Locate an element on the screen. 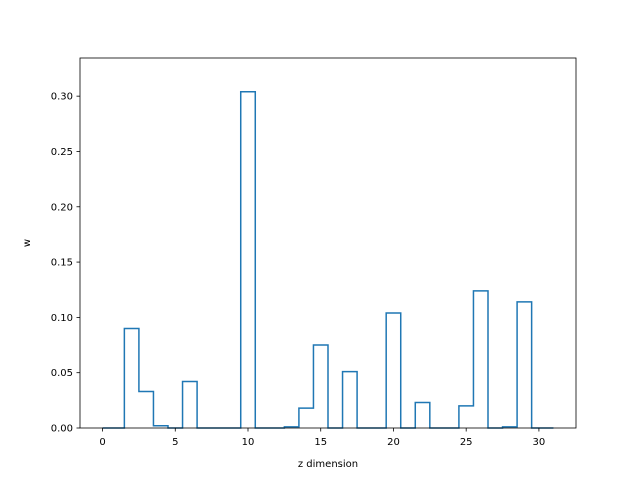 This screenshot has height=480, width=640. y-tick-label: 0.20 is located at coordinates (62, 207).